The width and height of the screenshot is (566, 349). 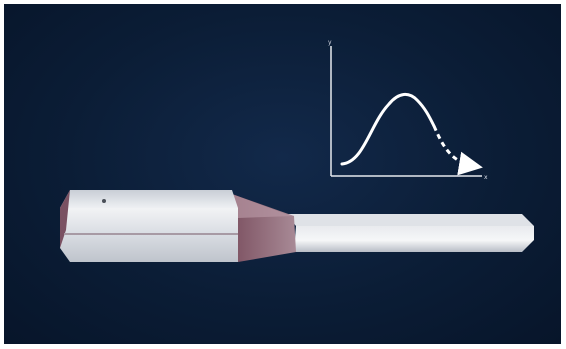 What do you see at coordinates (457, 150) in the screenshot?
I see `curve-dashed-tail` at bounding box center [457, 150].